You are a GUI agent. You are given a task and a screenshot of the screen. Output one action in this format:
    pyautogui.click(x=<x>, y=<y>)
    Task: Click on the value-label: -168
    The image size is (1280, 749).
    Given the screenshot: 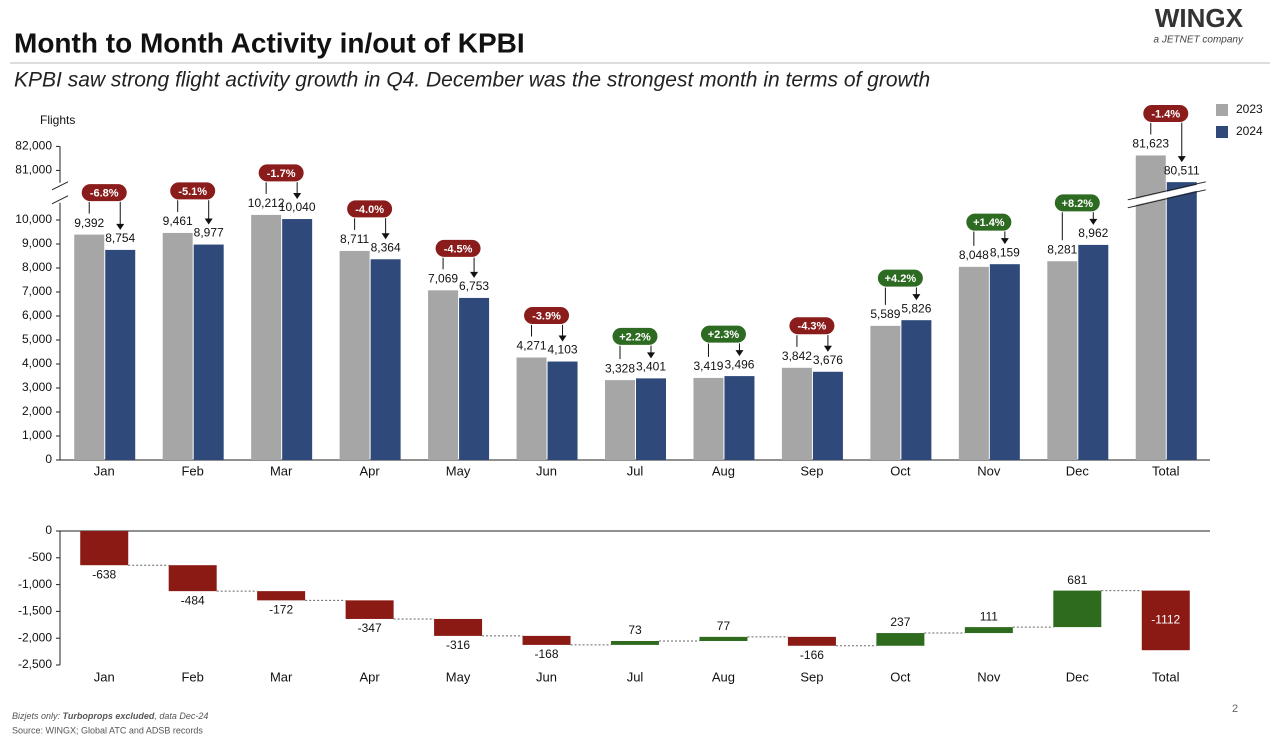 What is the action you would take?
    pyautogui.click(x=547, y=654)
    